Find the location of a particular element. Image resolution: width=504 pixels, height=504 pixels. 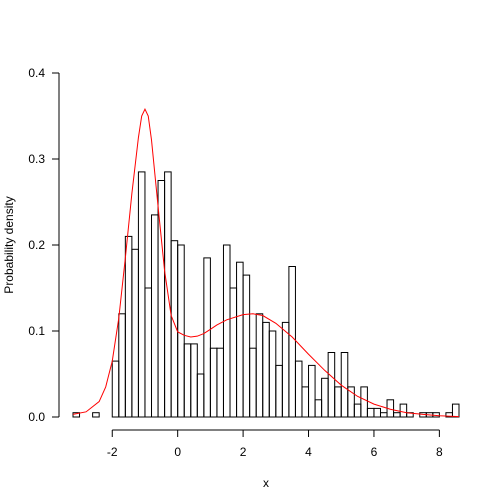

x-tick-label: 2 is located at coordinates (243, 452).